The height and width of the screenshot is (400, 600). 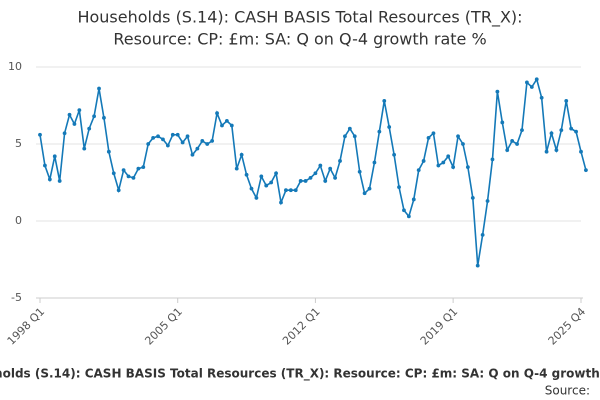 What do you see at coordinates (18, 143) in the screenshot?
I see `y-tick-label: 5` at bounding box center [18, 143].